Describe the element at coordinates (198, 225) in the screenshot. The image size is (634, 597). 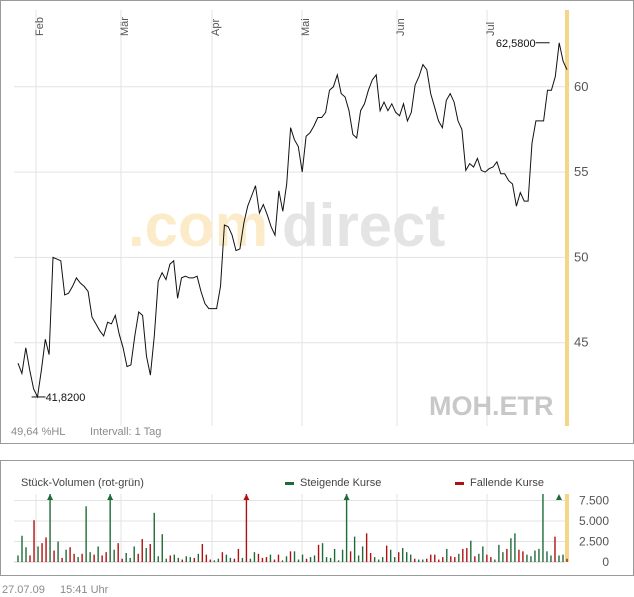
I see `watermark-dot: .com` at that location.